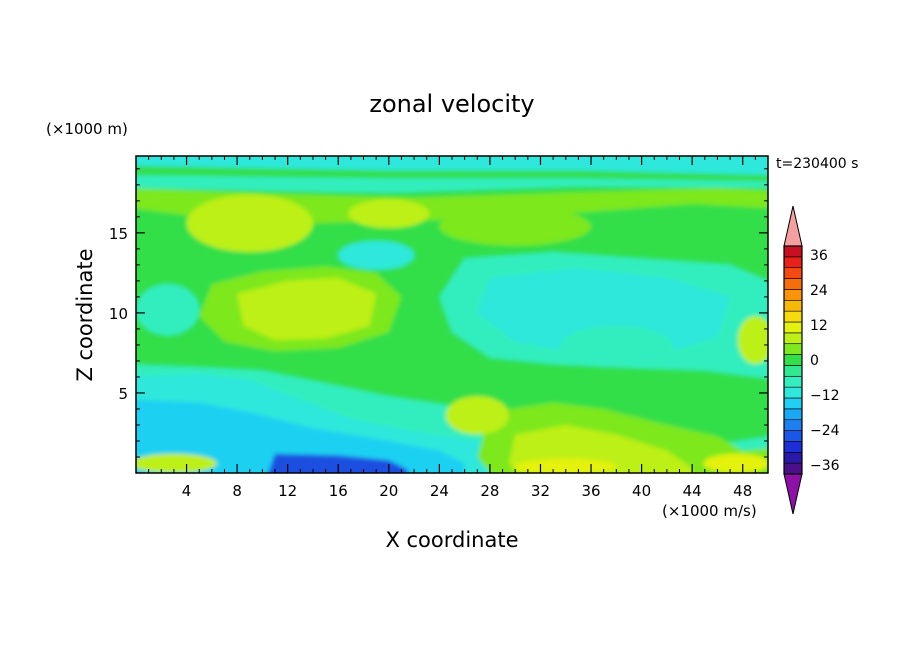  I want to click on field-upper-yellow, so click(249, 223).